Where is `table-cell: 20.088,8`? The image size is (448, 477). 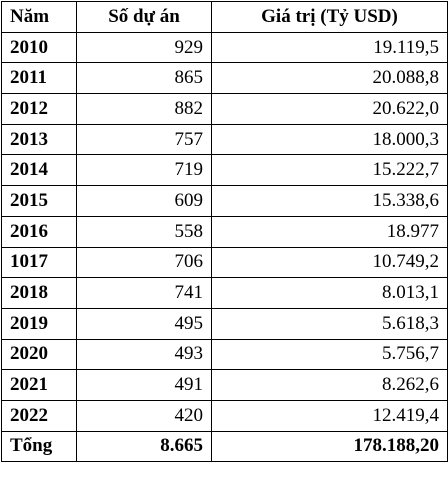
table-cell: 20.088,8 is located at coordinates (329, 78).